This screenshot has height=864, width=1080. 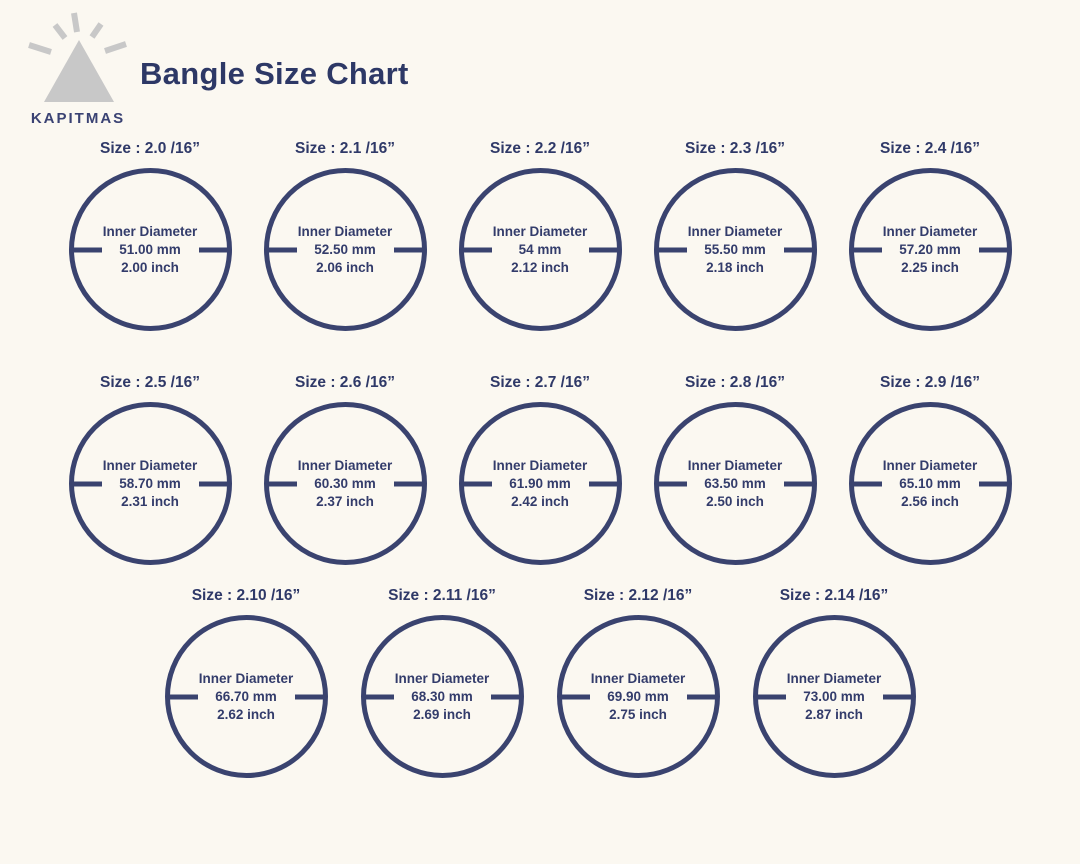 I want to click on inch-value: 2.25 inch, so click(x=930, y=267).